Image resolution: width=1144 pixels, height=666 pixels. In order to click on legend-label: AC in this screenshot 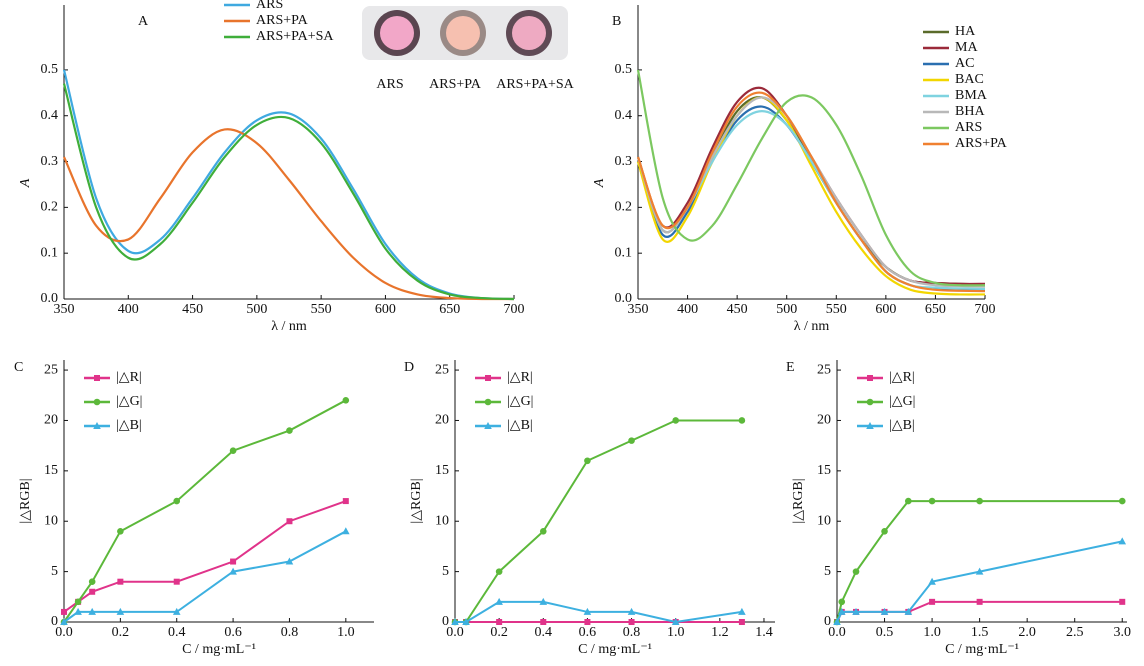, I will do `click(964, 63)`.